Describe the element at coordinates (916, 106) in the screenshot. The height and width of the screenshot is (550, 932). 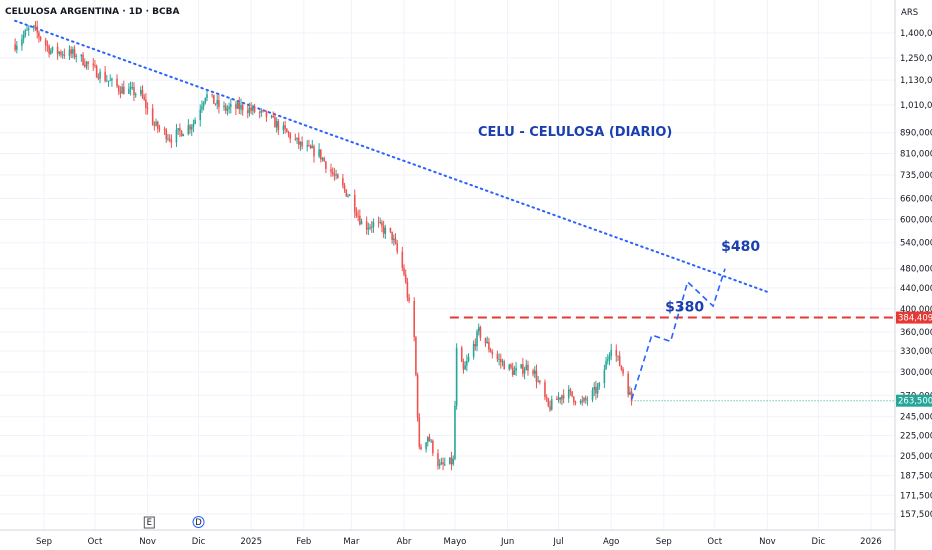
I see `y-tick-label: 1,010,000` at that location.